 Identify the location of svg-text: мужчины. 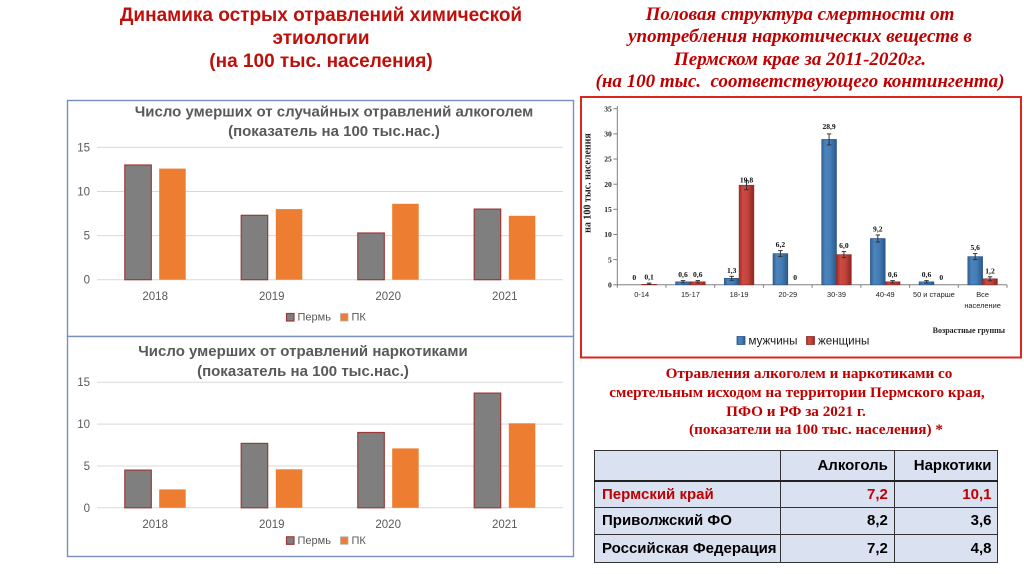
(773, 340).